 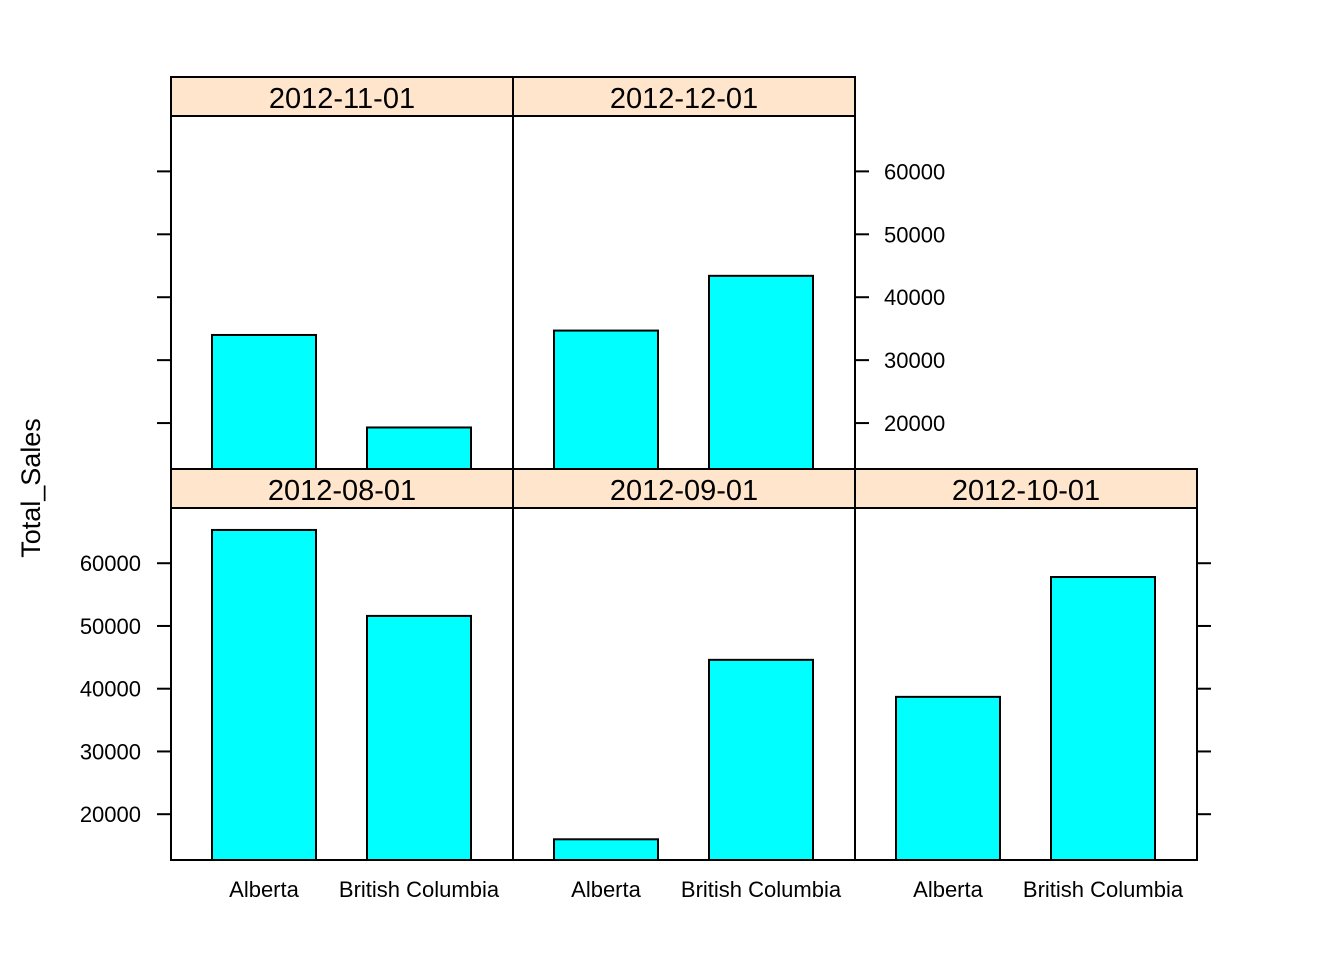 I want to click on strip-label: 2012-10-01, so click(x=1026, y=491).